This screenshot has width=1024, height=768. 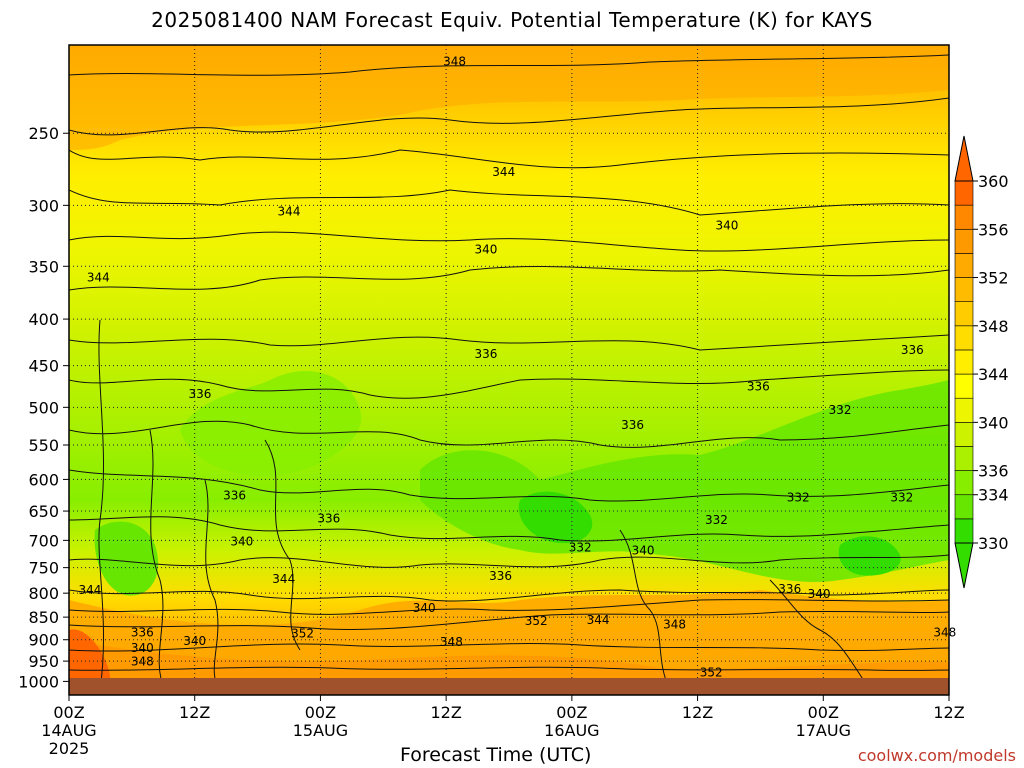 What do you see at coordinates (964, 565) in the screenshot?
I see `colorbar-arrow-bottom` at bounding box center [964, 565].